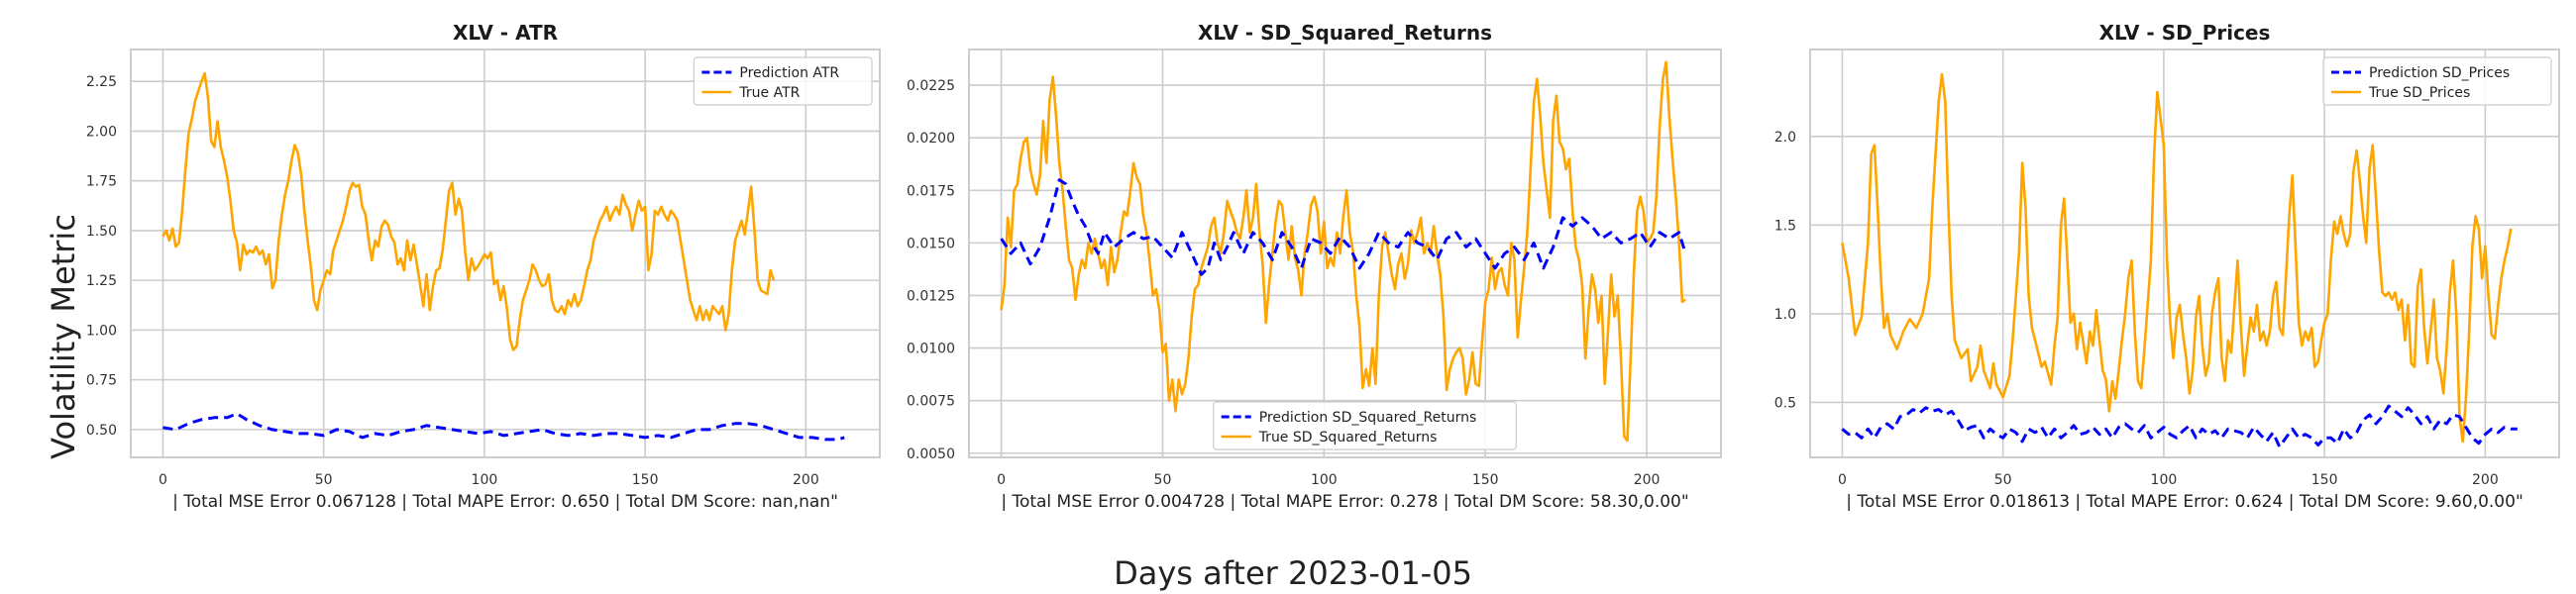 Image resolution: width=2576 pixels, height=594 pixels. Describe the element at coordinates (931, 86) in the screenshot. I see `y-tick-label: 0.0225` at that location.